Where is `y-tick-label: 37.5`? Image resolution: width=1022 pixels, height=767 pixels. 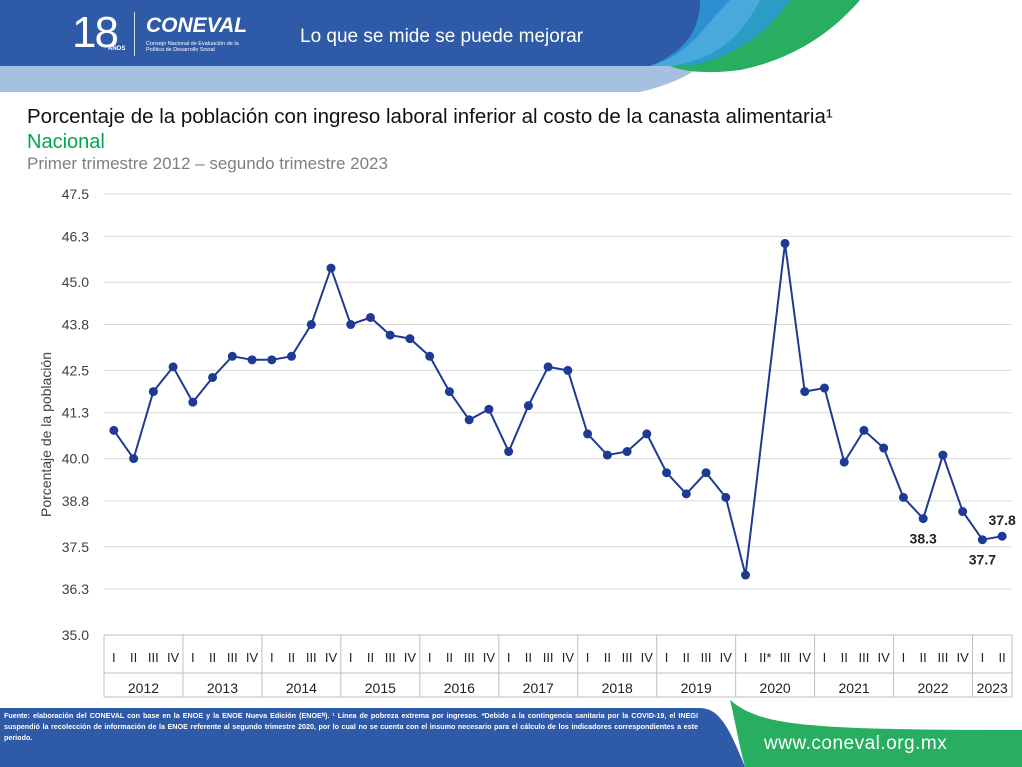
y-tick-label: 37.5 is located at coordinates (75, 547).